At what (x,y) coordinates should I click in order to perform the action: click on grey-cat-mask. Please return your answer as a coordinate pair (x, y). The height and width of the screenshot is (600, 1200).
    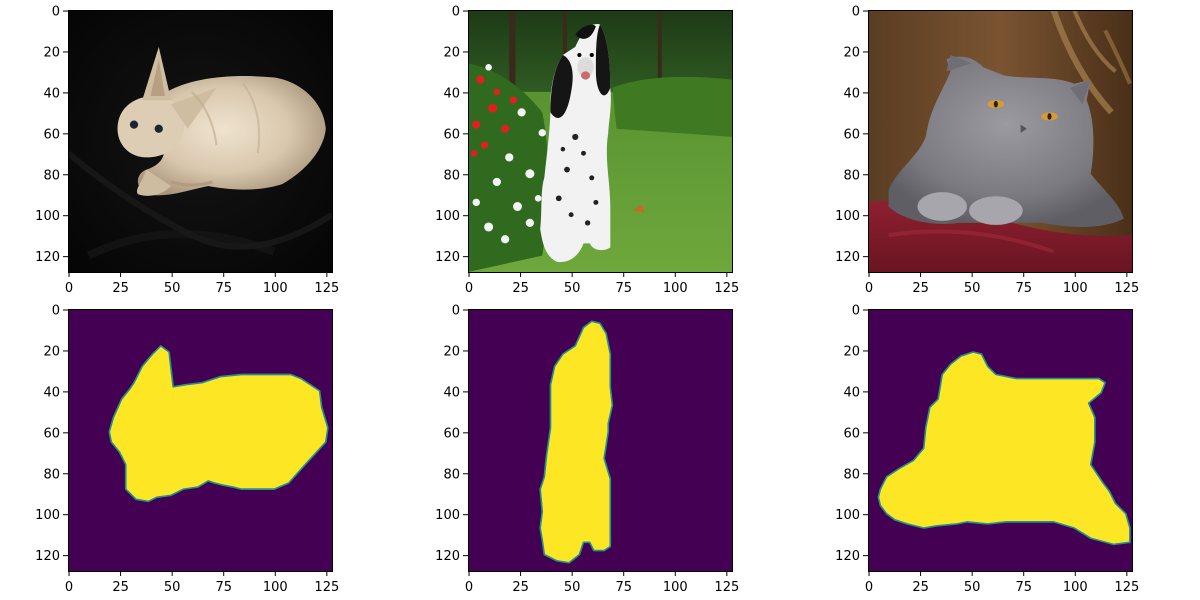
    Looking at the image, I should click on (1000, 440).